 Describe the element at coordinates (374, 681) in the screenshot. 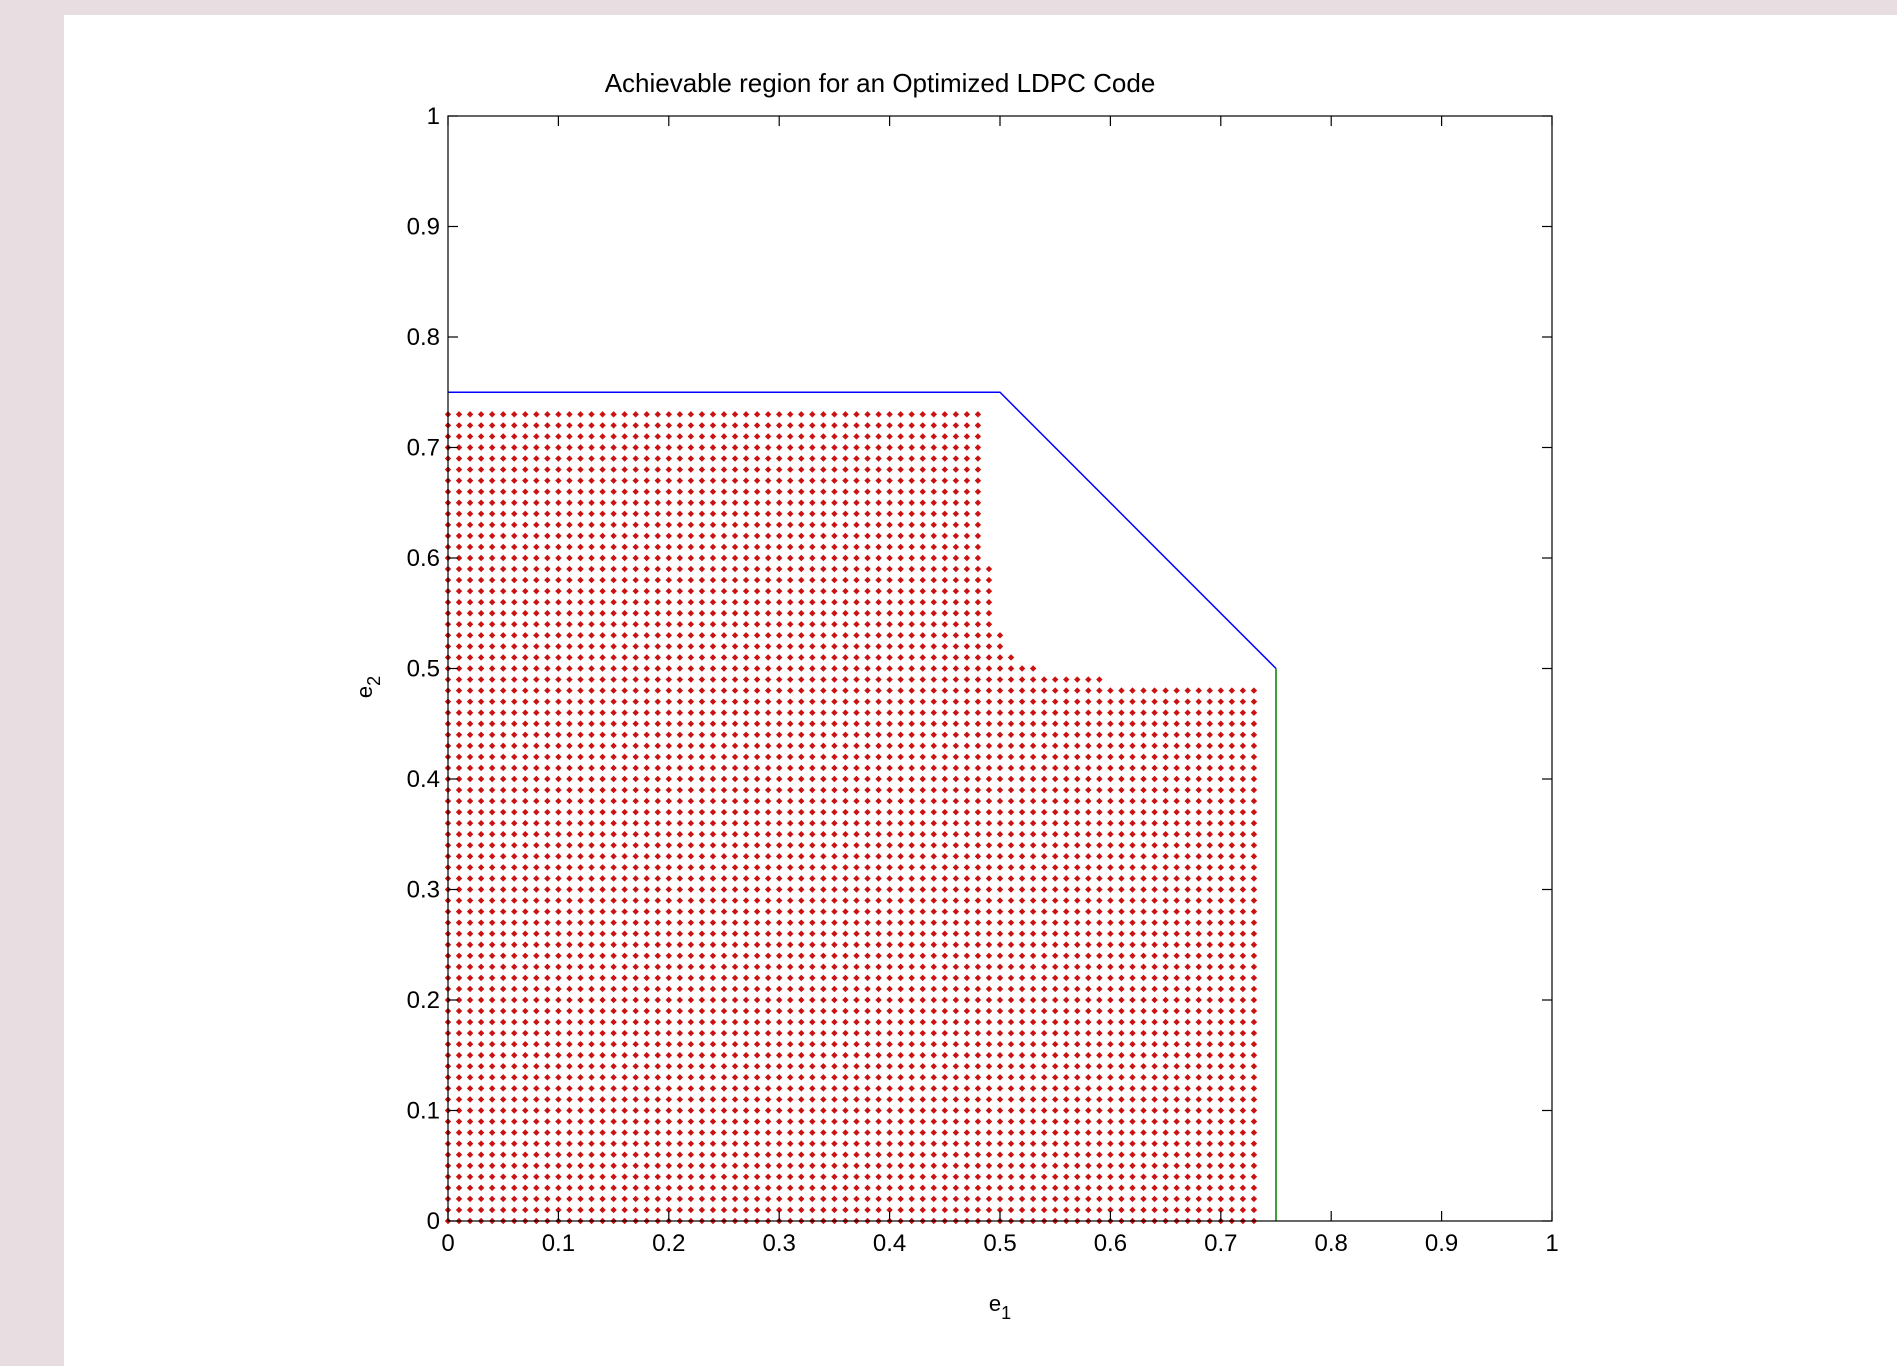

I see `y-axis-label-subscript: 2` at that location.